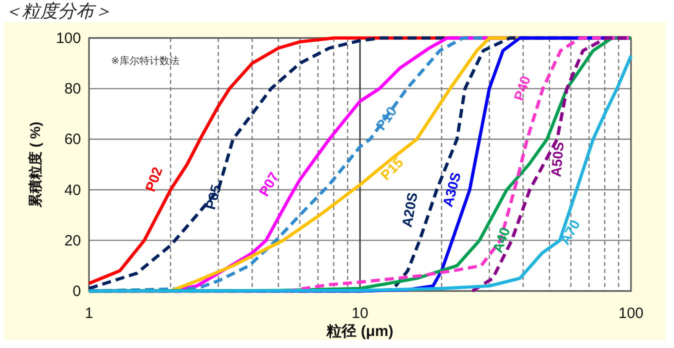  Describe the element at coordinates (58, 11) in the screenshot. I see `chart-title: ＜粒度分布＞` at that location.